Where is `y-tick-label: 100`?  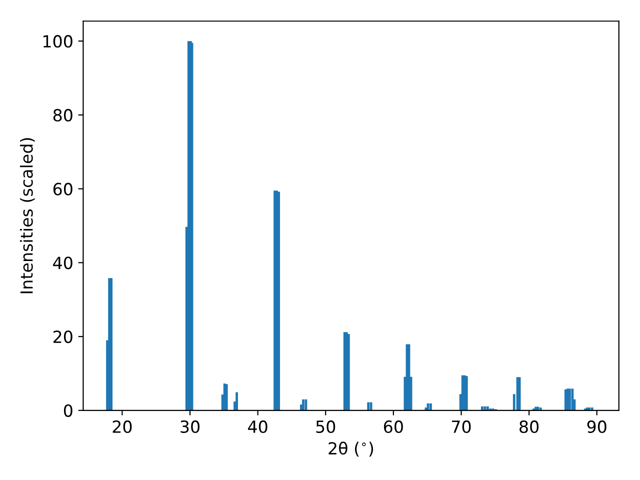 y-tick-label: 100 is located at coordinates (57, 41).